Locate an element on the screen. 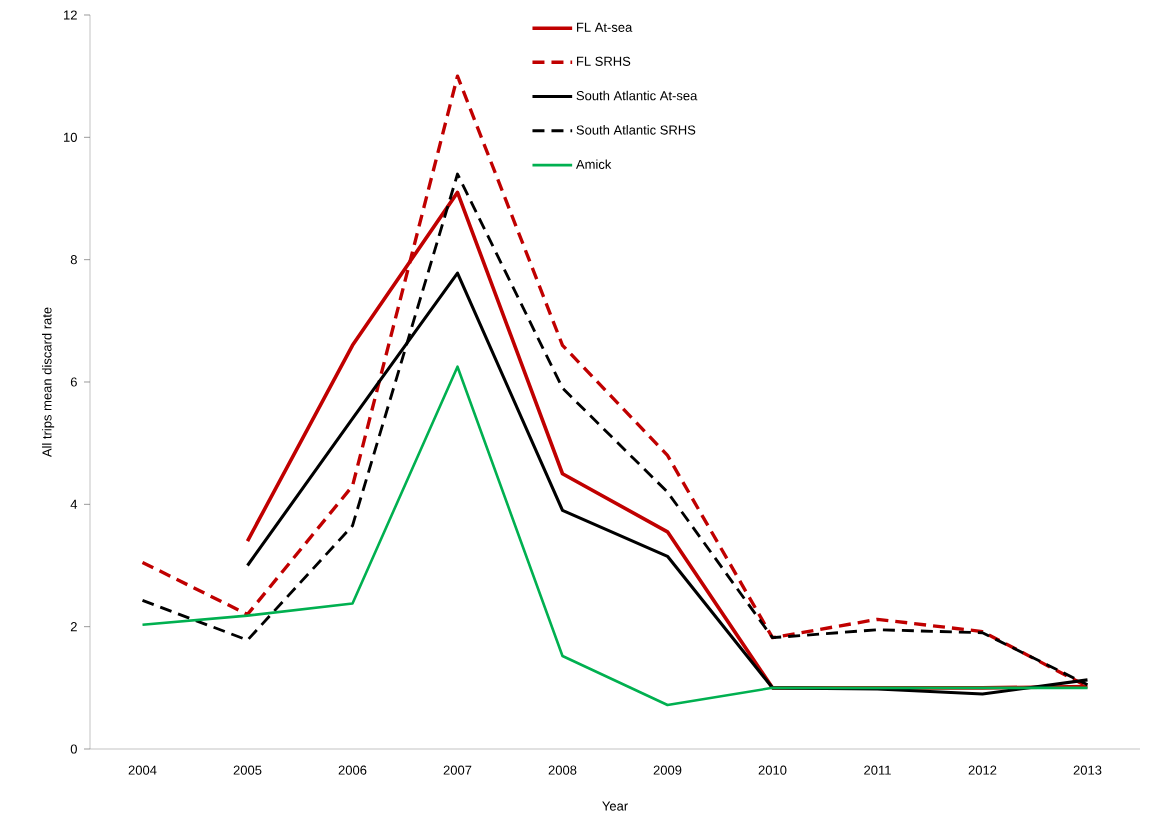 This screenshot has width=1157, height=839. x-tick-label: 2009 is located at coordinates (667, 770).